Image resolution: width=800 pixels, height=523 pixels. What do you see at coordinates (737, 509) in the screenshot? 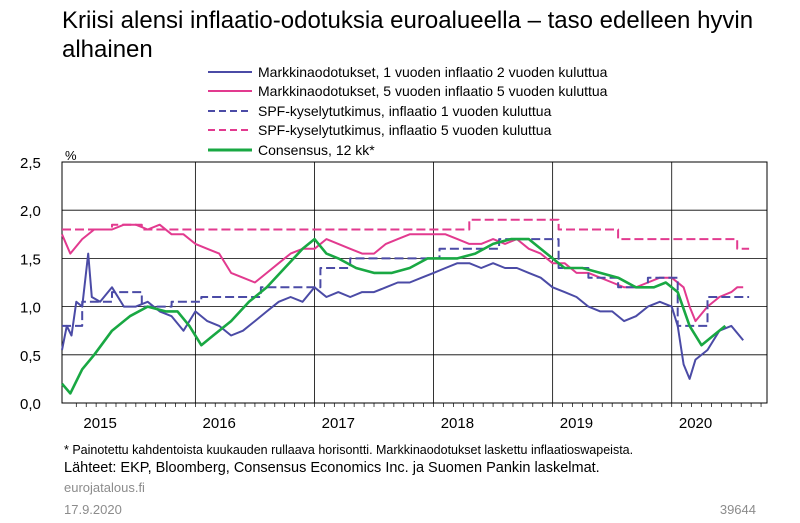
I see `chart-code: 39644` at bounding box center [737, 509].